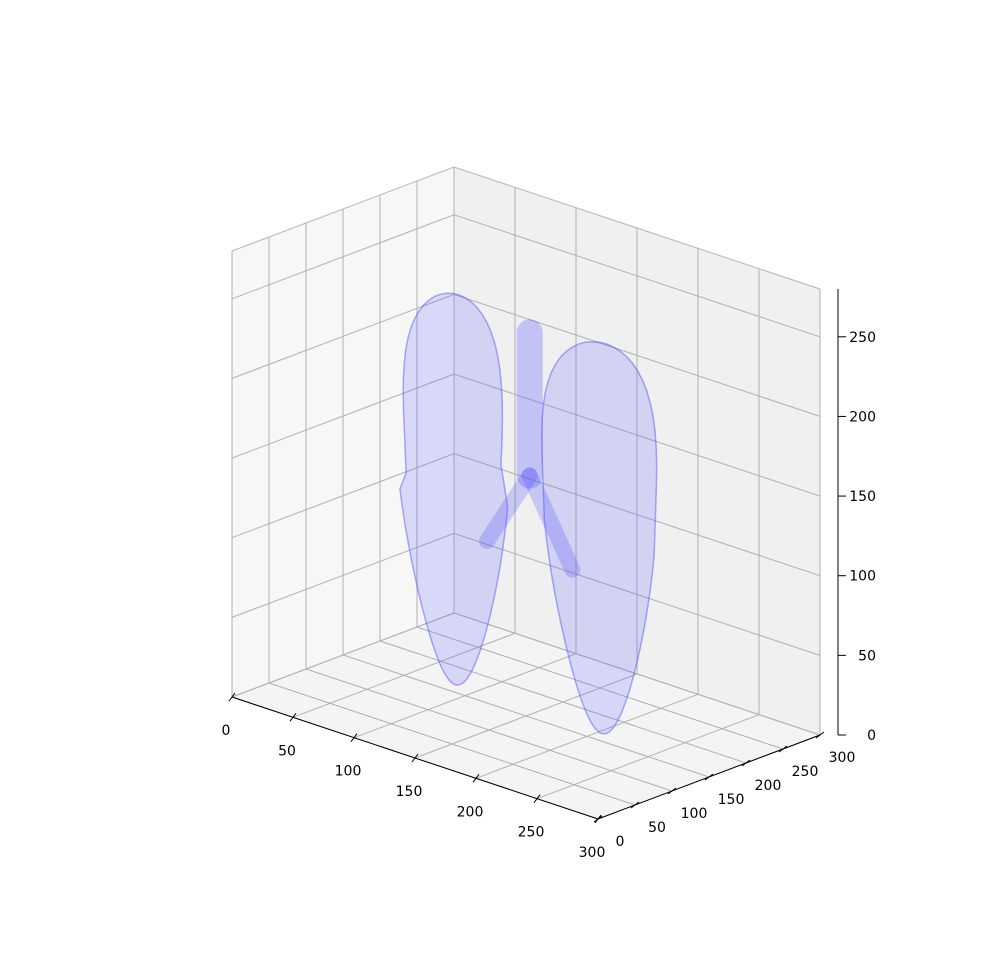 This screenshot has height=972, width=1000. What do you see at coordinates (530, 448) in the screenshot?
I see `trachea-bronchi` at bounding box center [530, 448].